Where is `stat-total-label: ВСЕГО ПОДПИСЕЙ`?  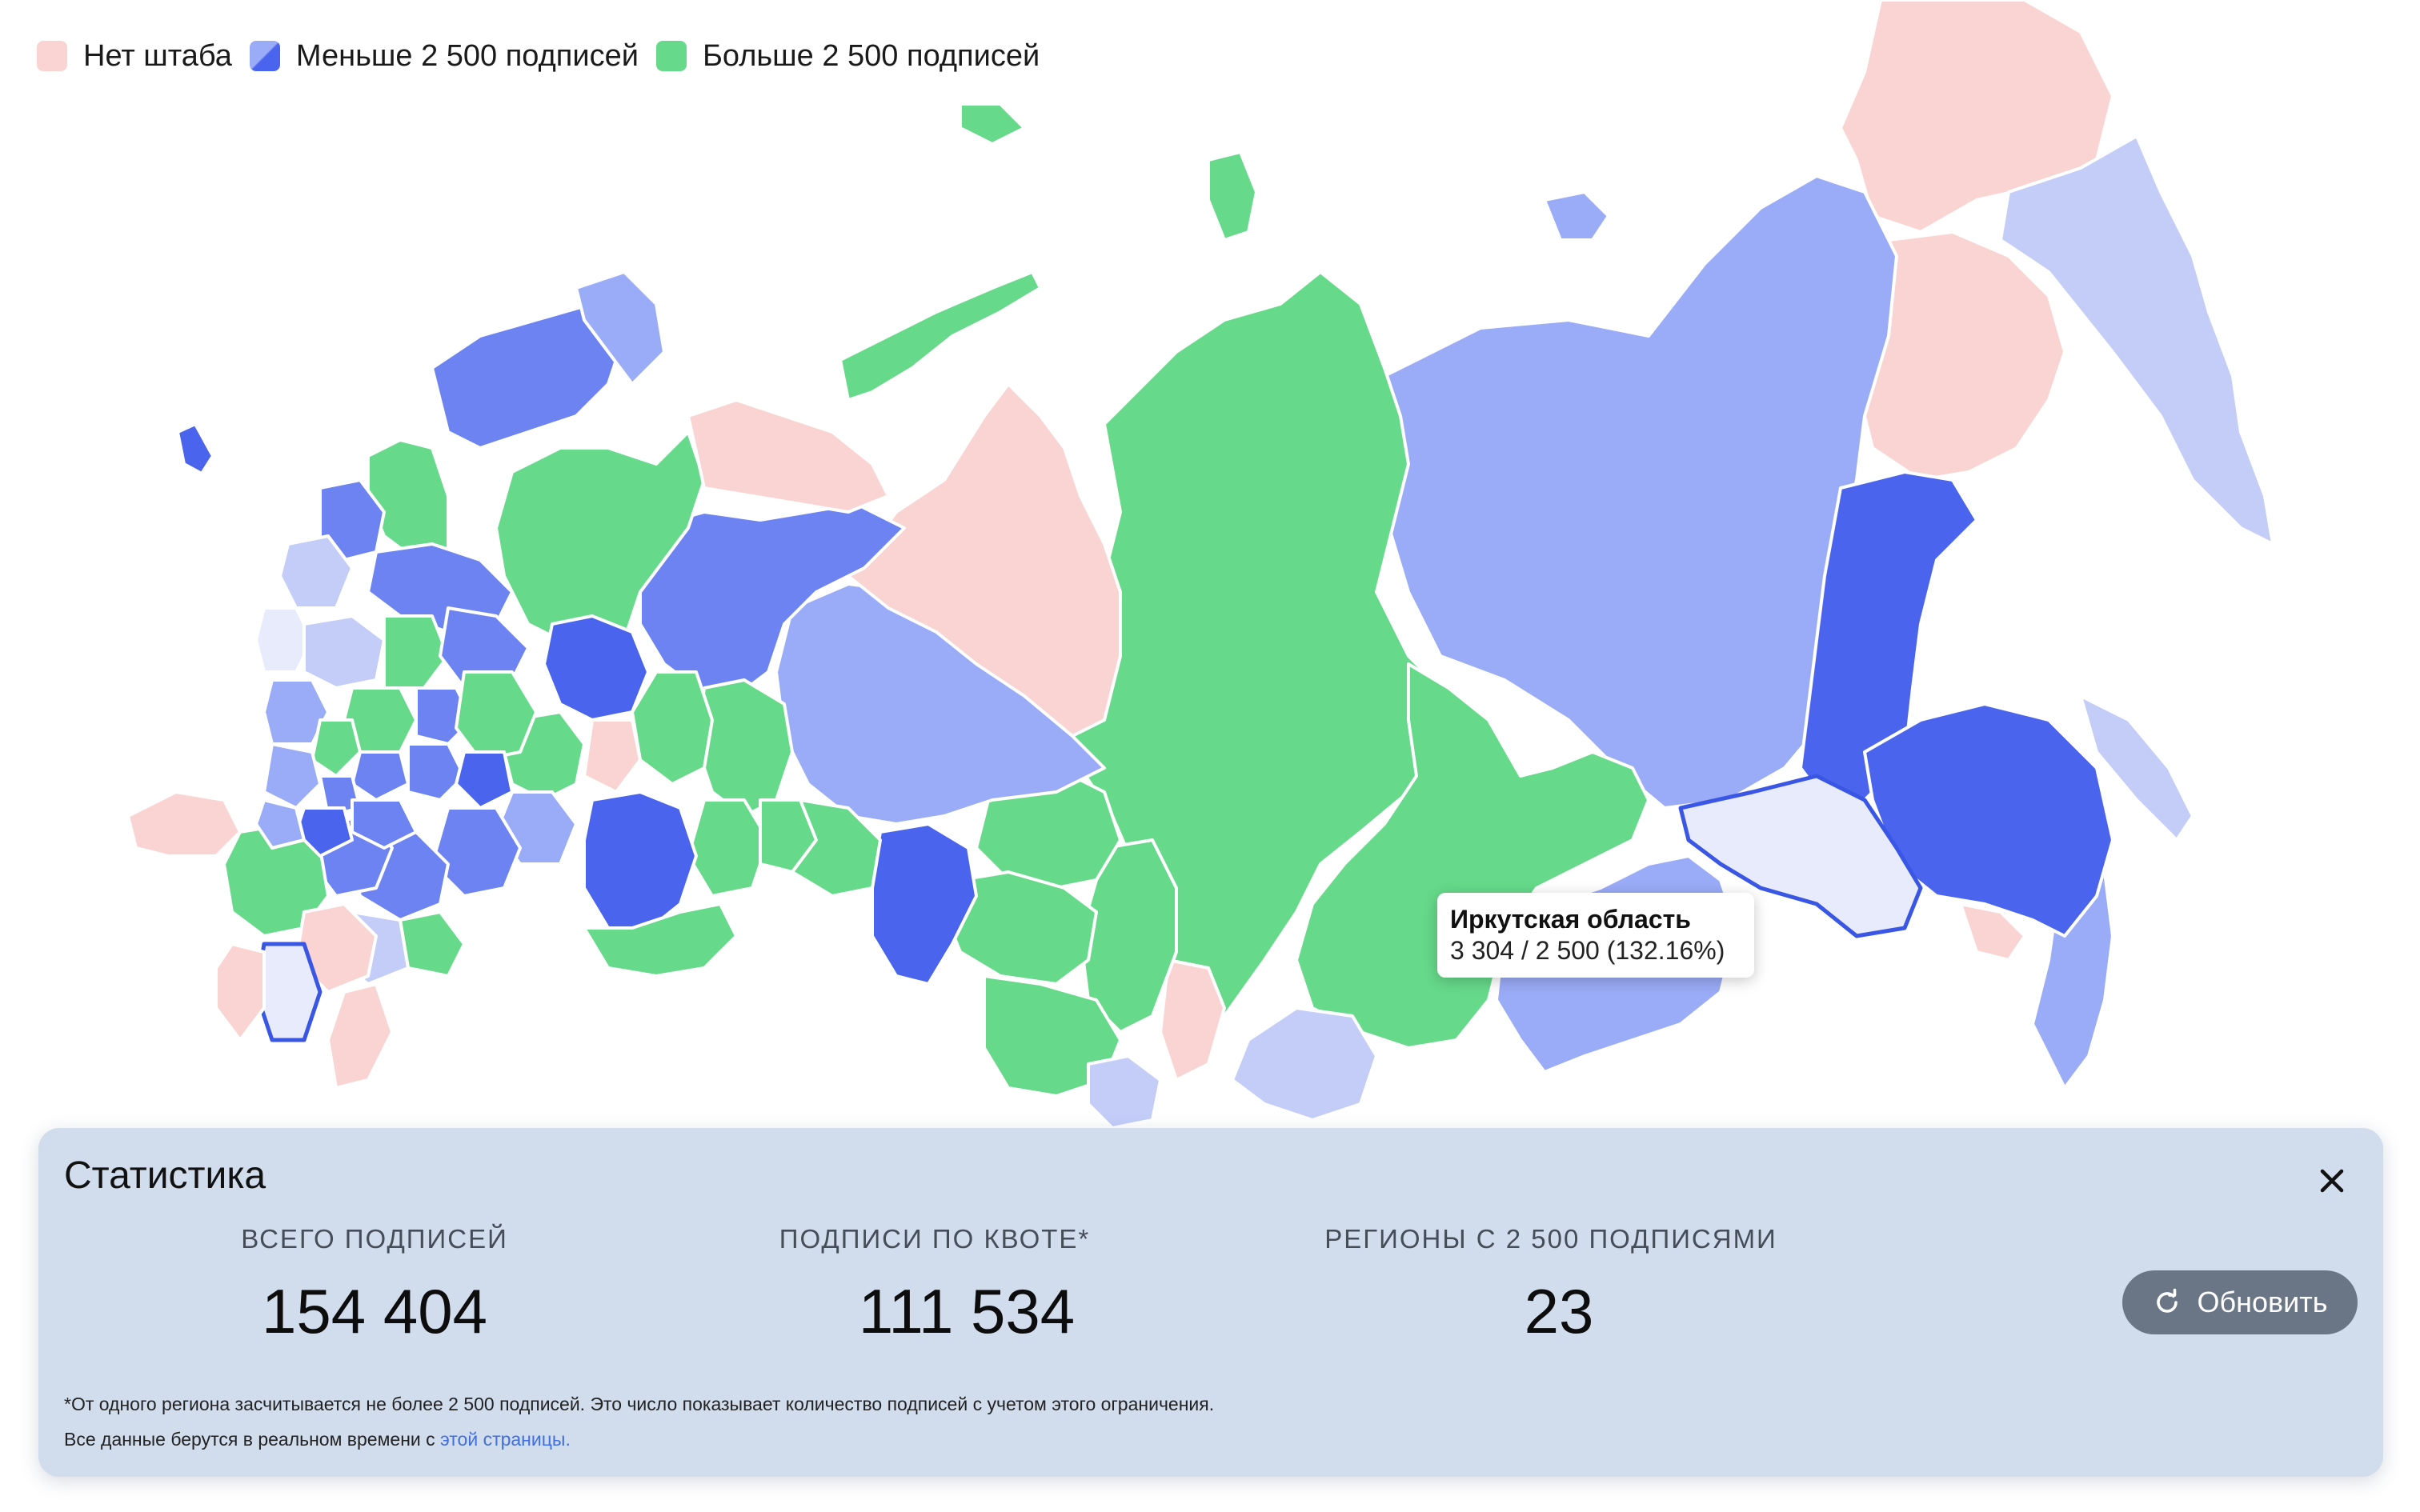 stat-total-label: ВСЕГО ПОДПИСЕЙ is located at coordinates (374, 1239).